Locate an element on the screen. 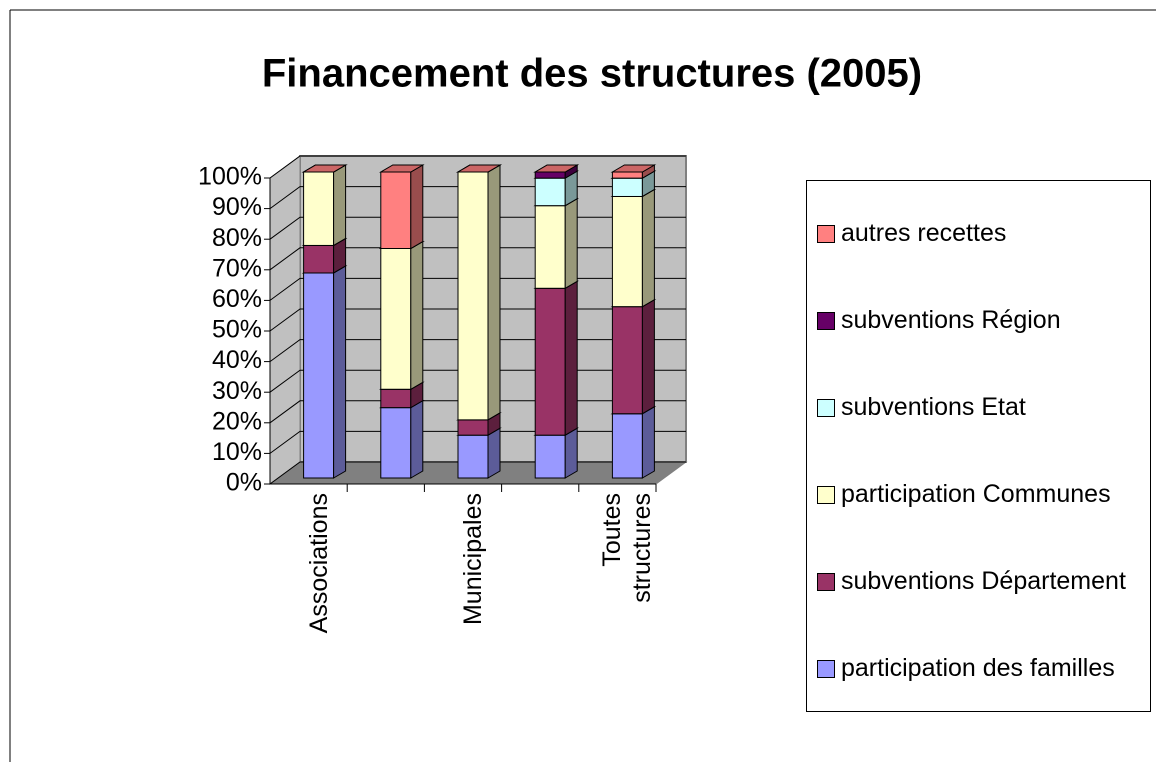 The height and width of the screenshot is (762, 1156). legend-label: subventions Département is located at coordinates (983, 580).